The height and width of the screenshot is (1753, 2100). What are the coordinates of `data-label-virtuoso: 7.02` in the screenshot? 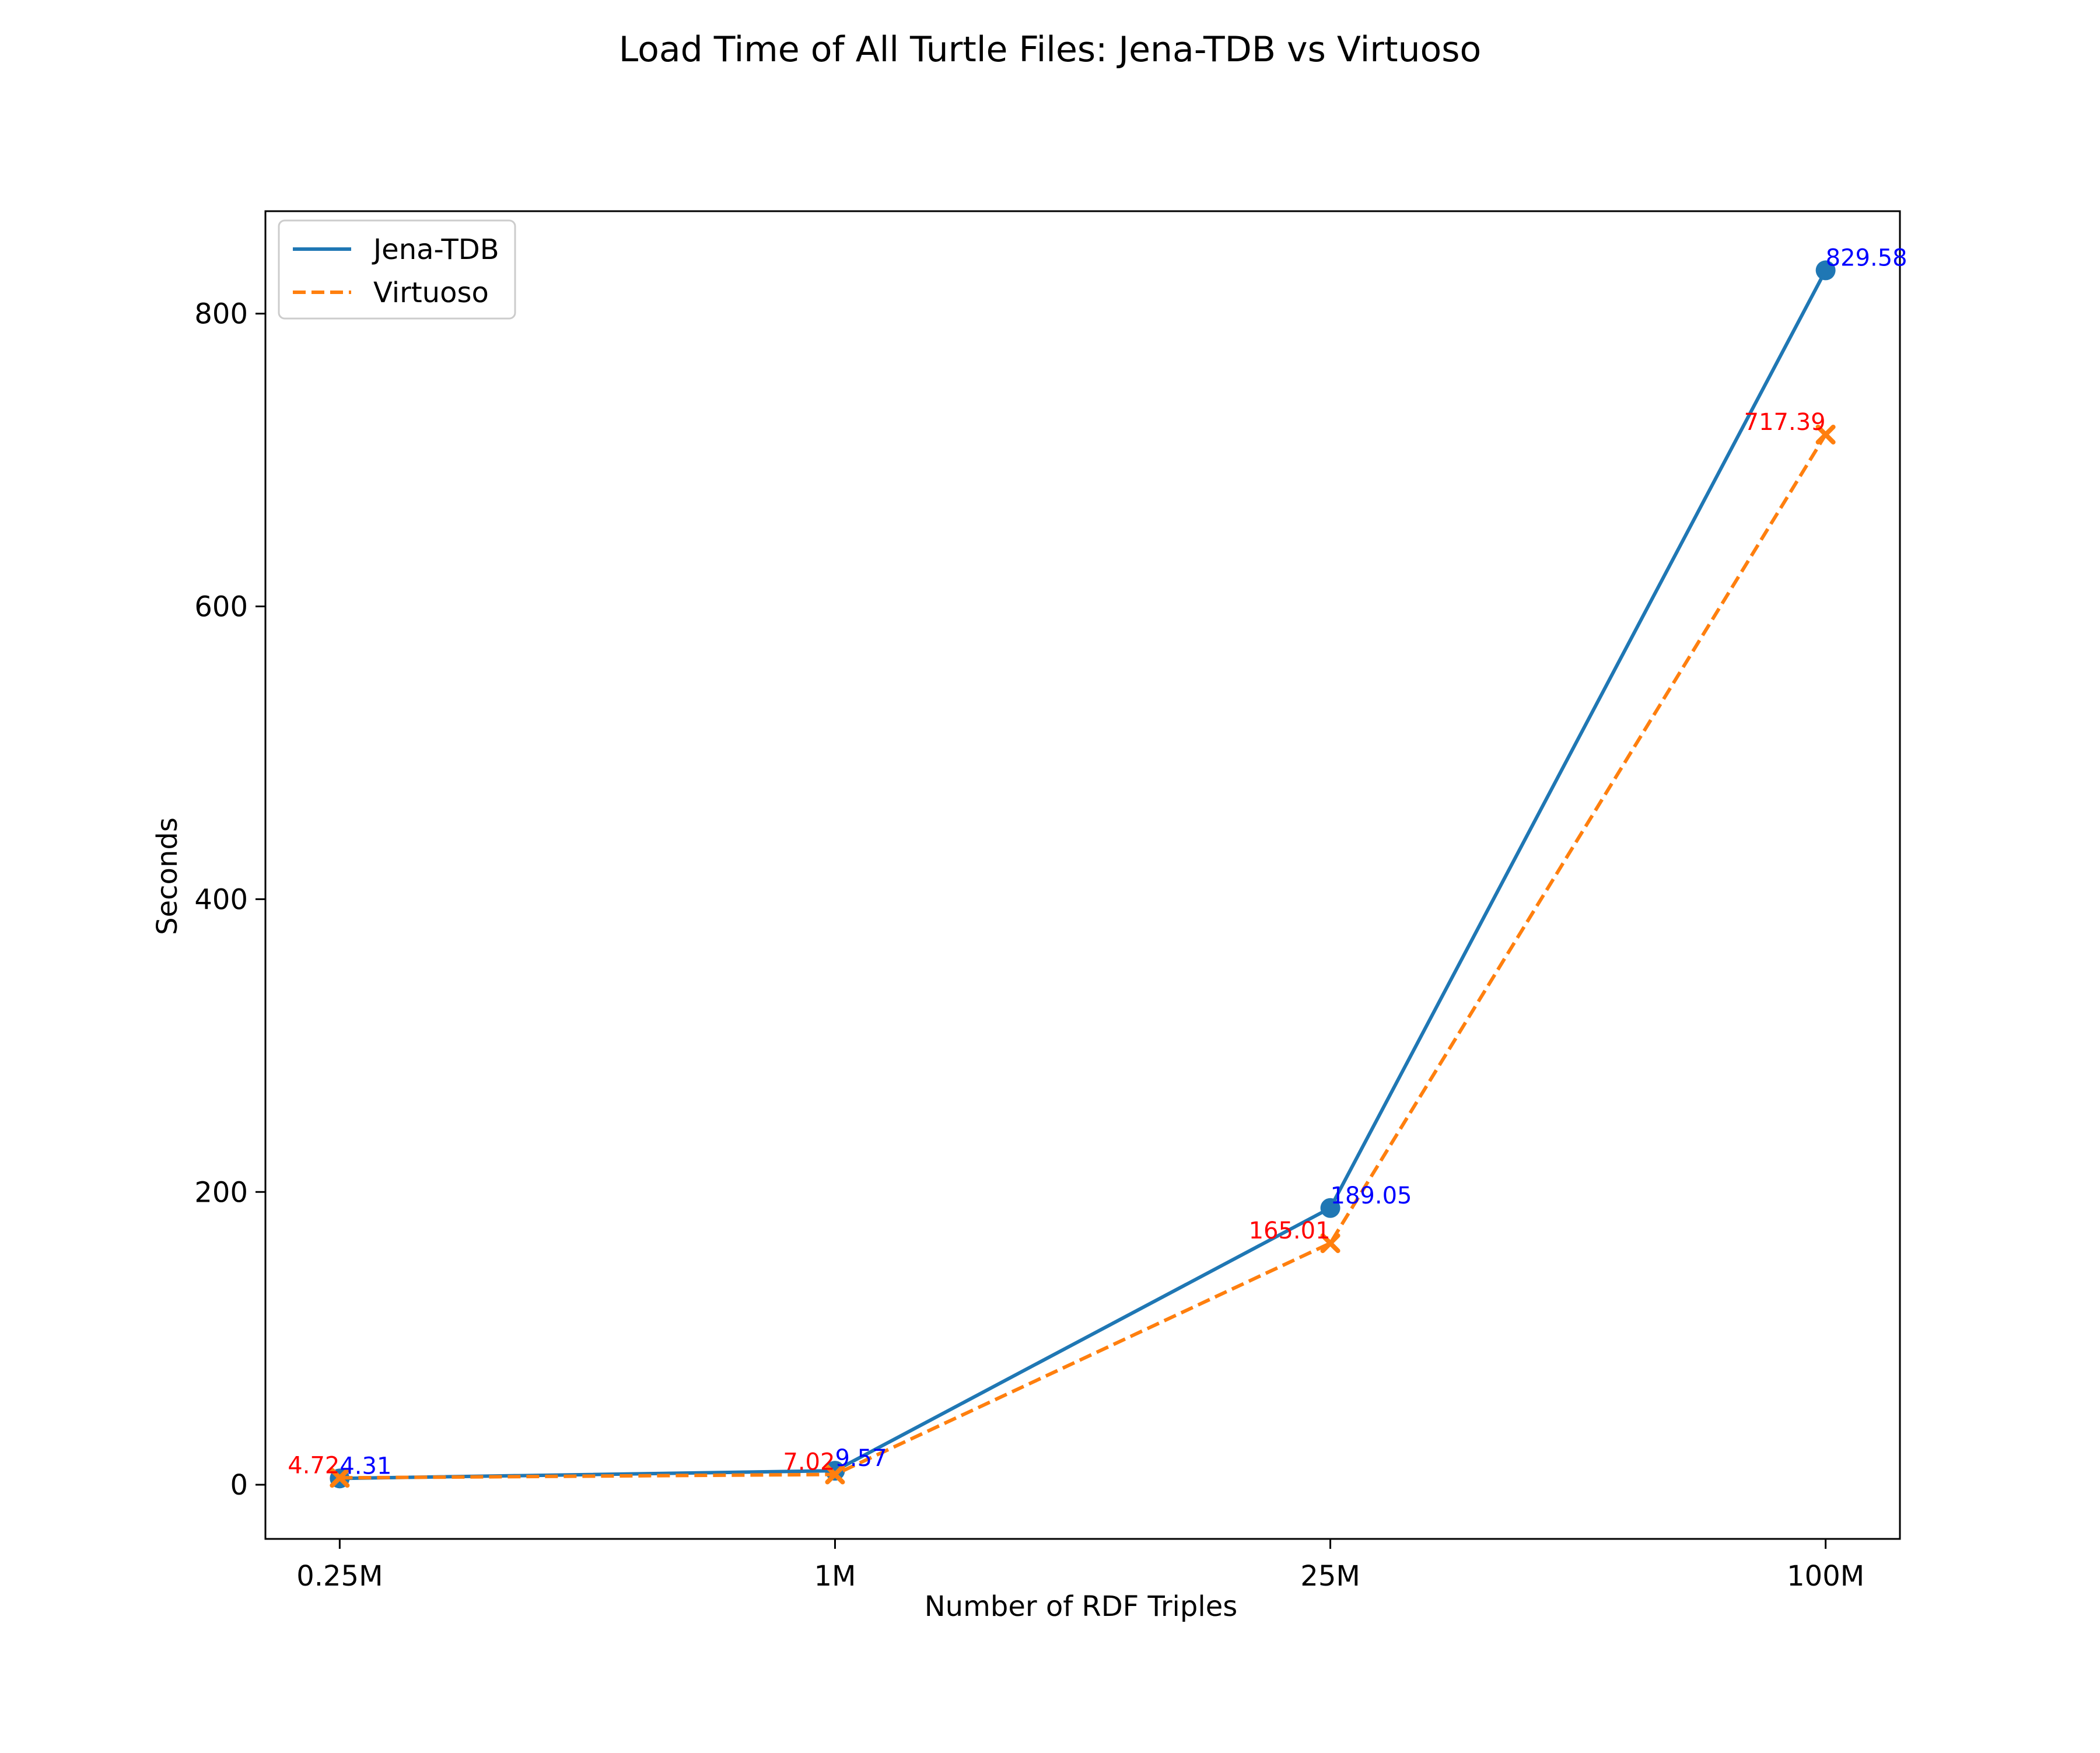 It's located at (809, 1462).